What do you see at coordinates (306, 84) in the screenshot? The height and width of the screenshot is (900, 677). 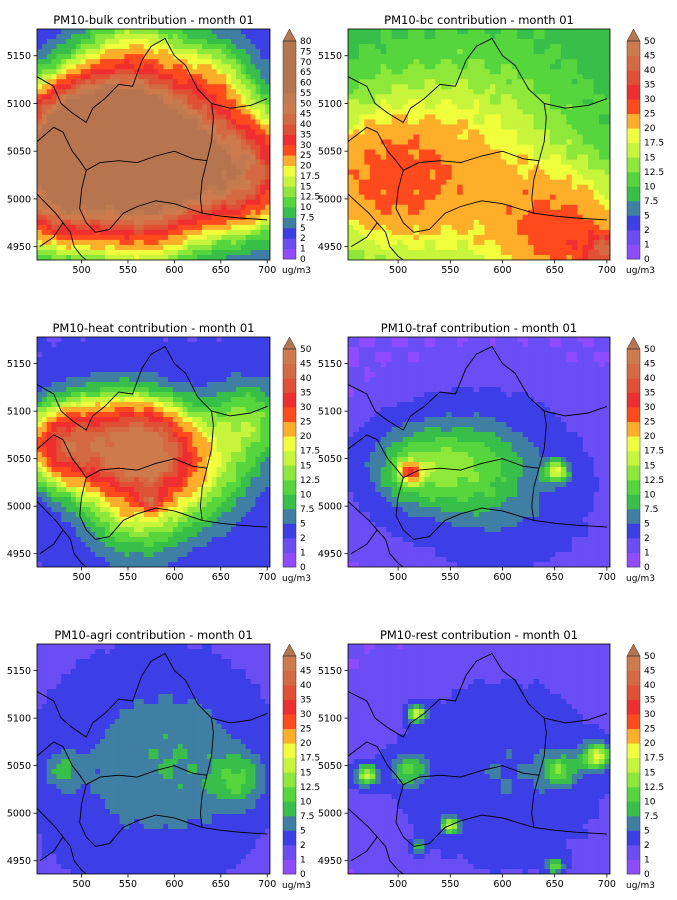 I see `colorbar-label: 60` at bounding box center [306, 84].